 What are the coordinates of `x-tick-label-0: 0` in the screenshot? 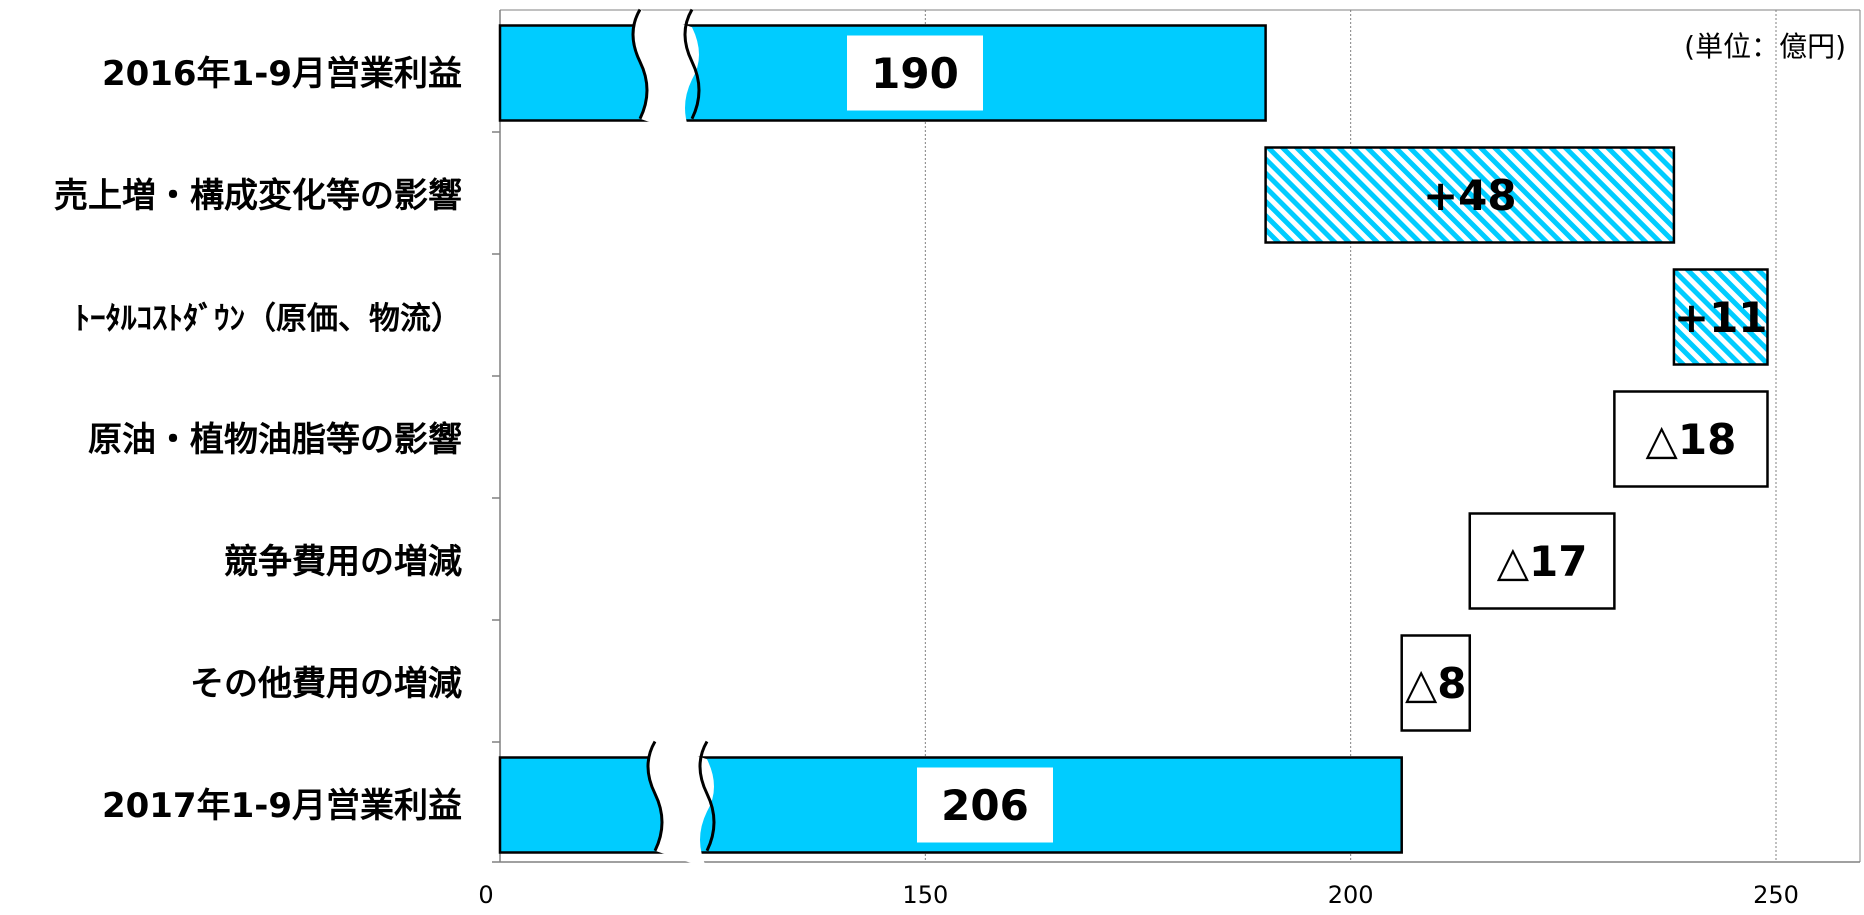 It's located at (485, 895).